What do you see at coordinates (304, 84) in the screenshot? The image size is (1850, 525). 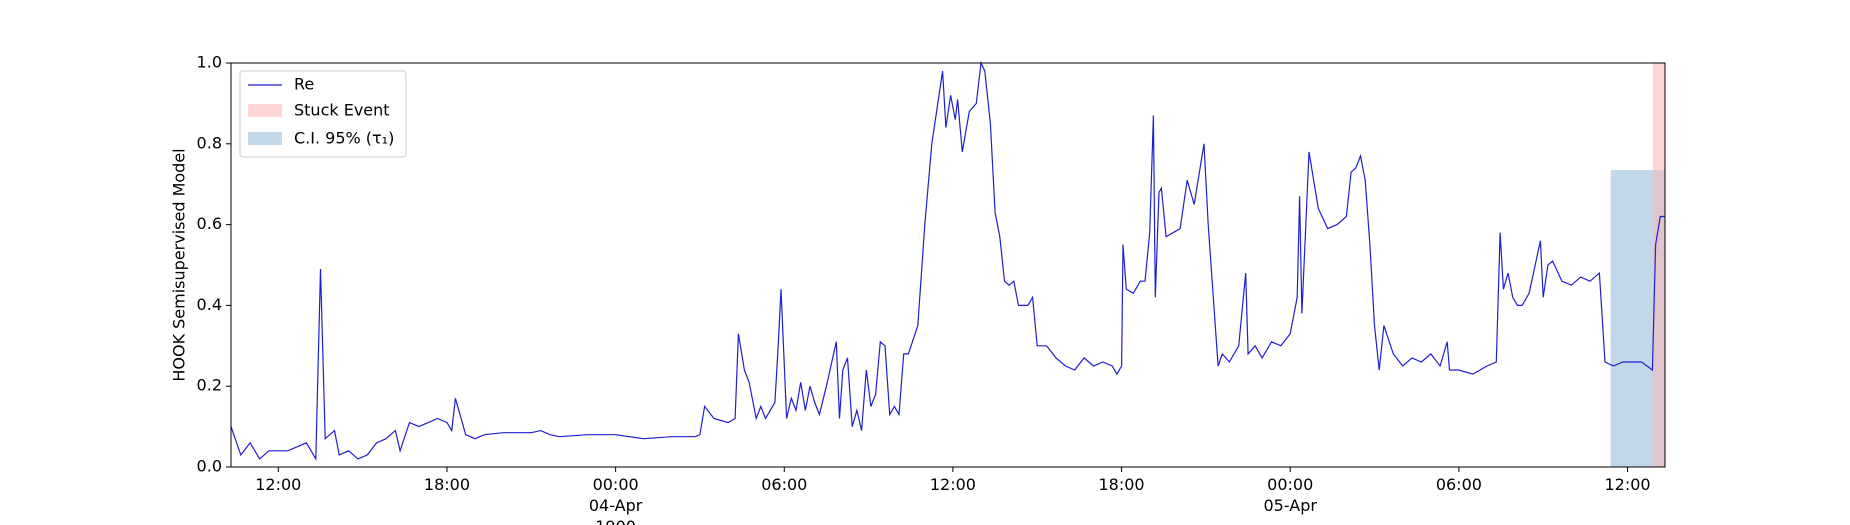 I see `legend-label: Re` at bounding box center [304, 84].